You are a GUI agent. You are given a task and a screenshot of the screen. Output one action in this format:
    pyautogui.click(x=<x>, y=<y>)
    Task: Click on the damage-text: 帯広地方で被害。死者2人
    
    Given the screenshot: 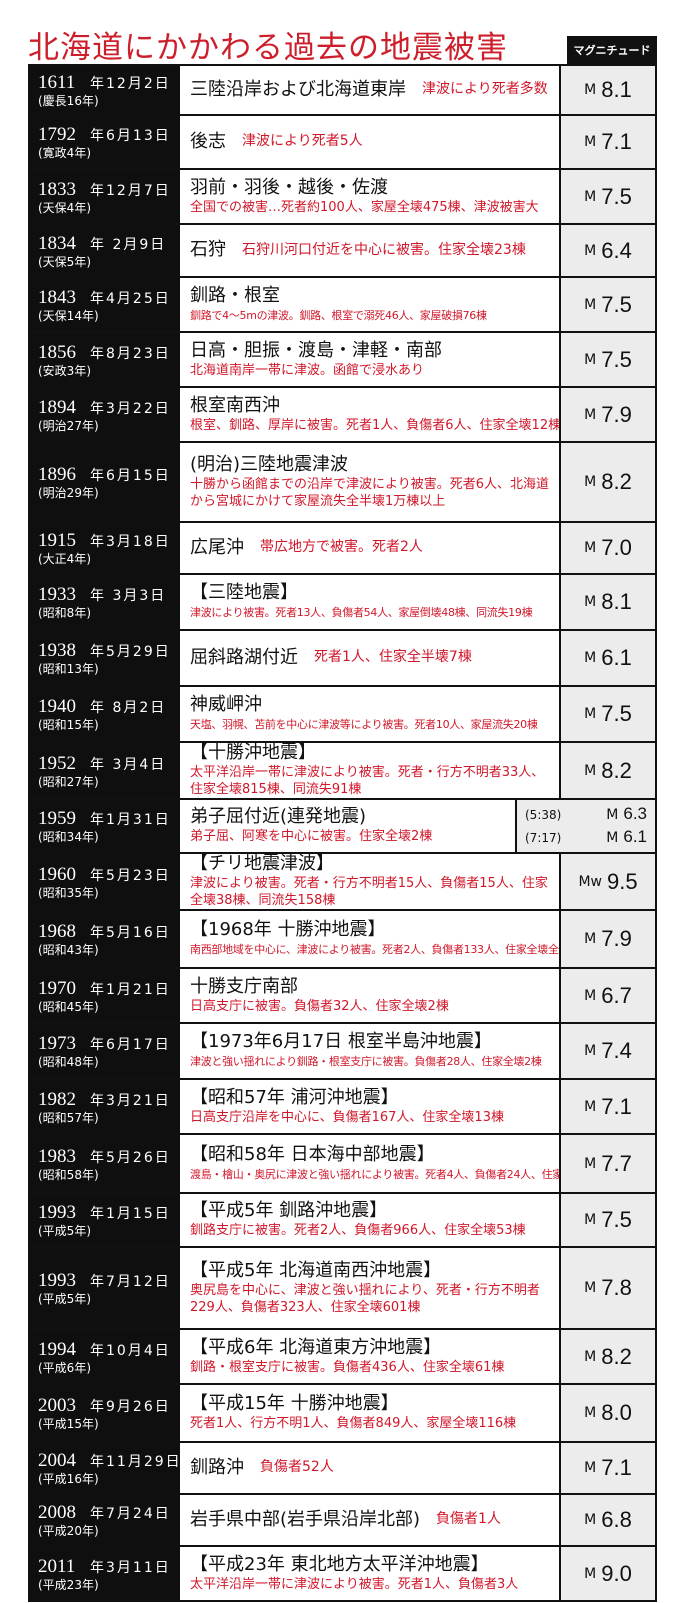 What is the action you would take?
    pyautogui.click(x=341, y=547)
    